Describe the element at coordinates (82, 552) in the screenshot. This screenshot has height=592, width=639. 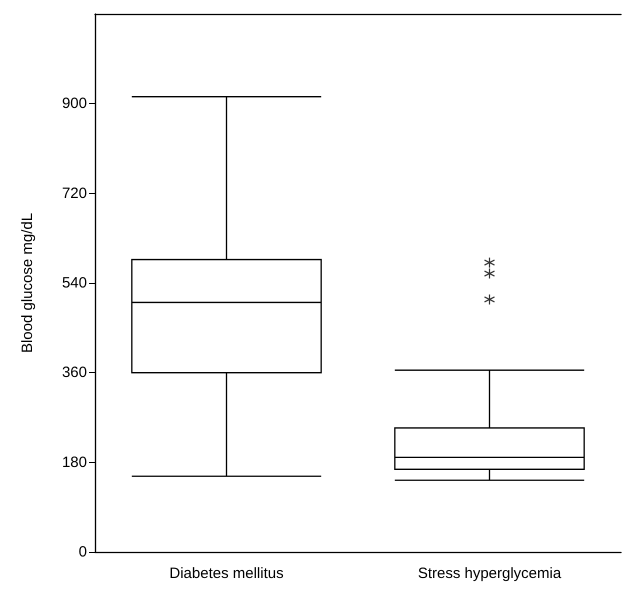
I see `y-tick-label: 0` at that location.